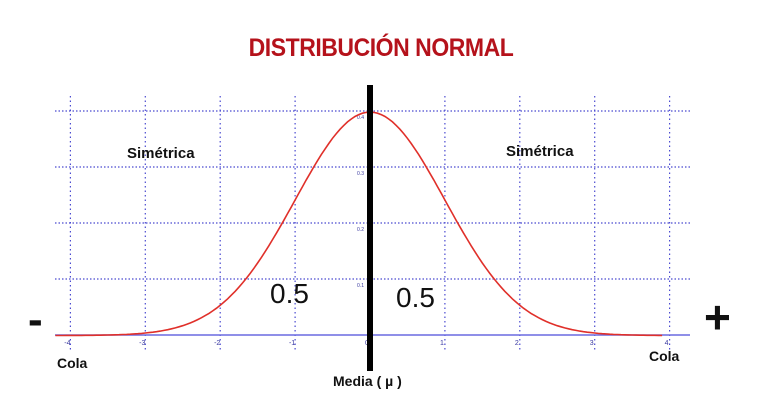  Describe the element at coordinates (667, 343) in the screenshot. I see `x-tick-label: 4` at that location.